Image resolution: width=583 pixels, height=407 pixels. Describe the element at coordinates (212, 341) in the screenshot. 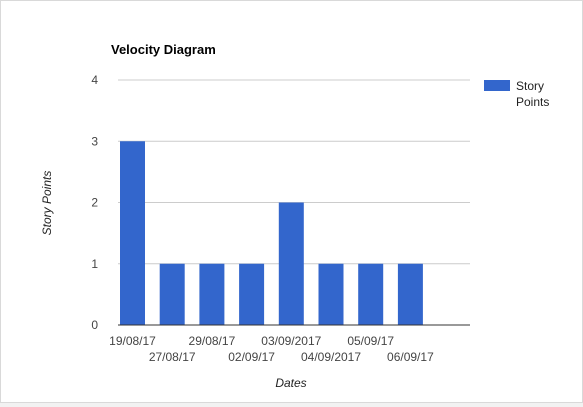

I see `x-tick-label-2: 29/08/17` at that location.